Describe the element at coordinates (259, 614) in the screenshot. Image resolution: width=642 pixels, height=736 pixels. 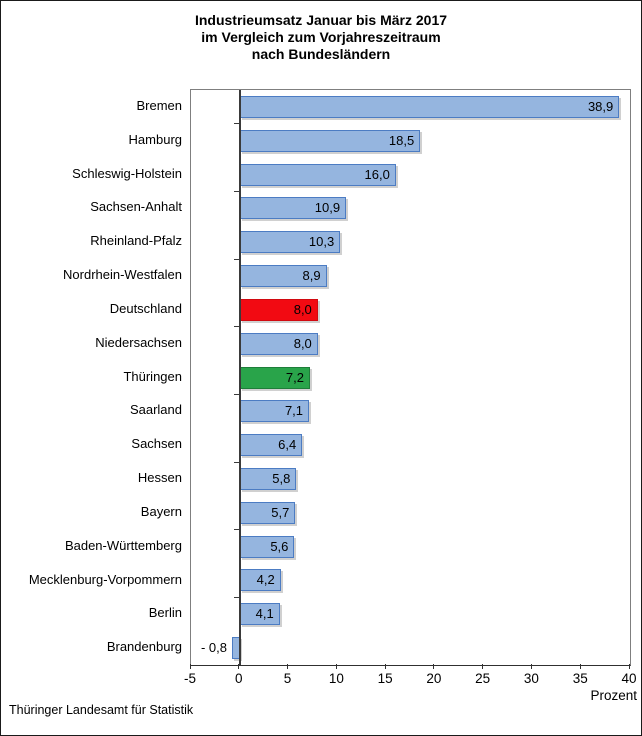
I see `bar-berlin: 4,1` at that location.